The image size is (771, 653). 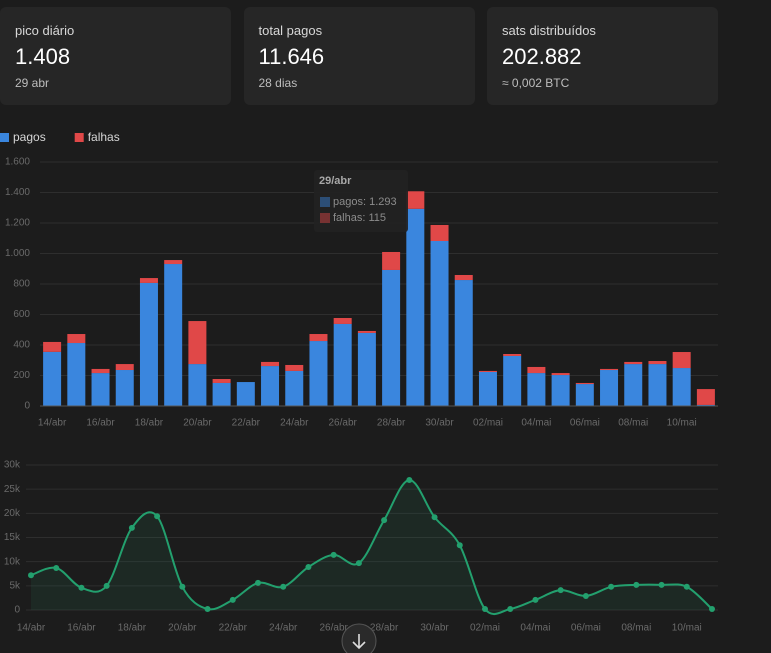 What do you see at coordinates (536, 83) in the screenshot?
I see `stat-sub: ≈ 0,002 BTC` at bounding box center [536, 83].